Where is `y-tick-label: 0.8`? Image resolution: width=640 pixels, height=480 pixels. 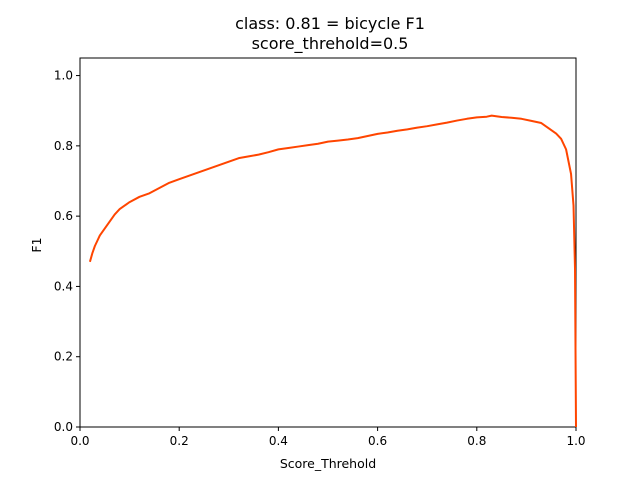
y-tick-label: 0.8 is located at coordinates (63, 146).